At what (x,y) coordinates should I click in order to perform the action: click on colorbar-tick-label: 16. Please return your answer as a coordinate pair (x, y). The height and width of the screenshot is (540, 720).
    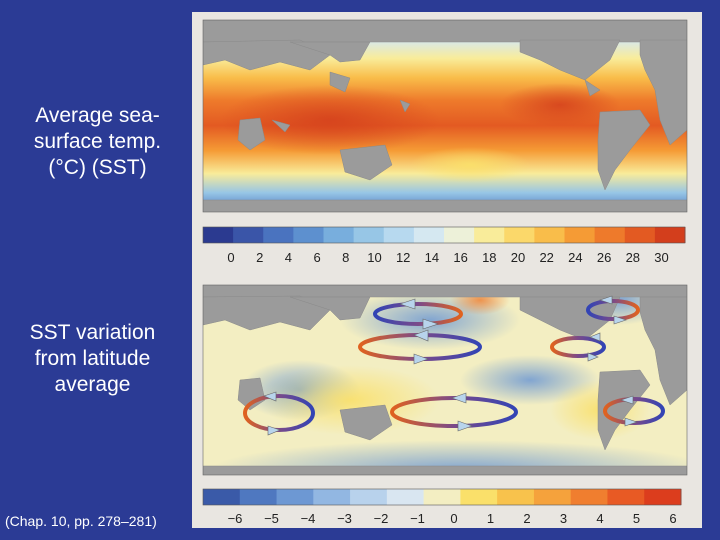
    Looking at the image, I should click on (460, 257).